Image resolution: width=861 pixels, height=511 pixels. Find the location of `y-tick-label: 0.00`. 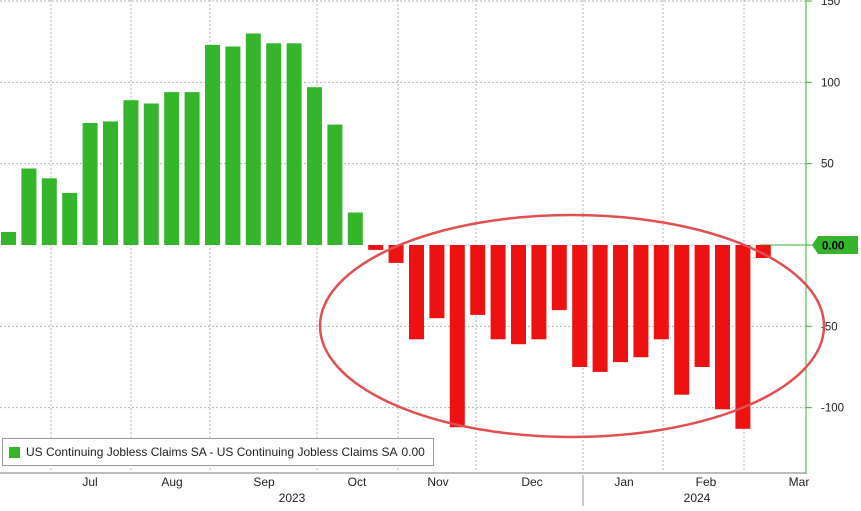

y-tick-label: 0.00 is located at coordinates (833, 247).